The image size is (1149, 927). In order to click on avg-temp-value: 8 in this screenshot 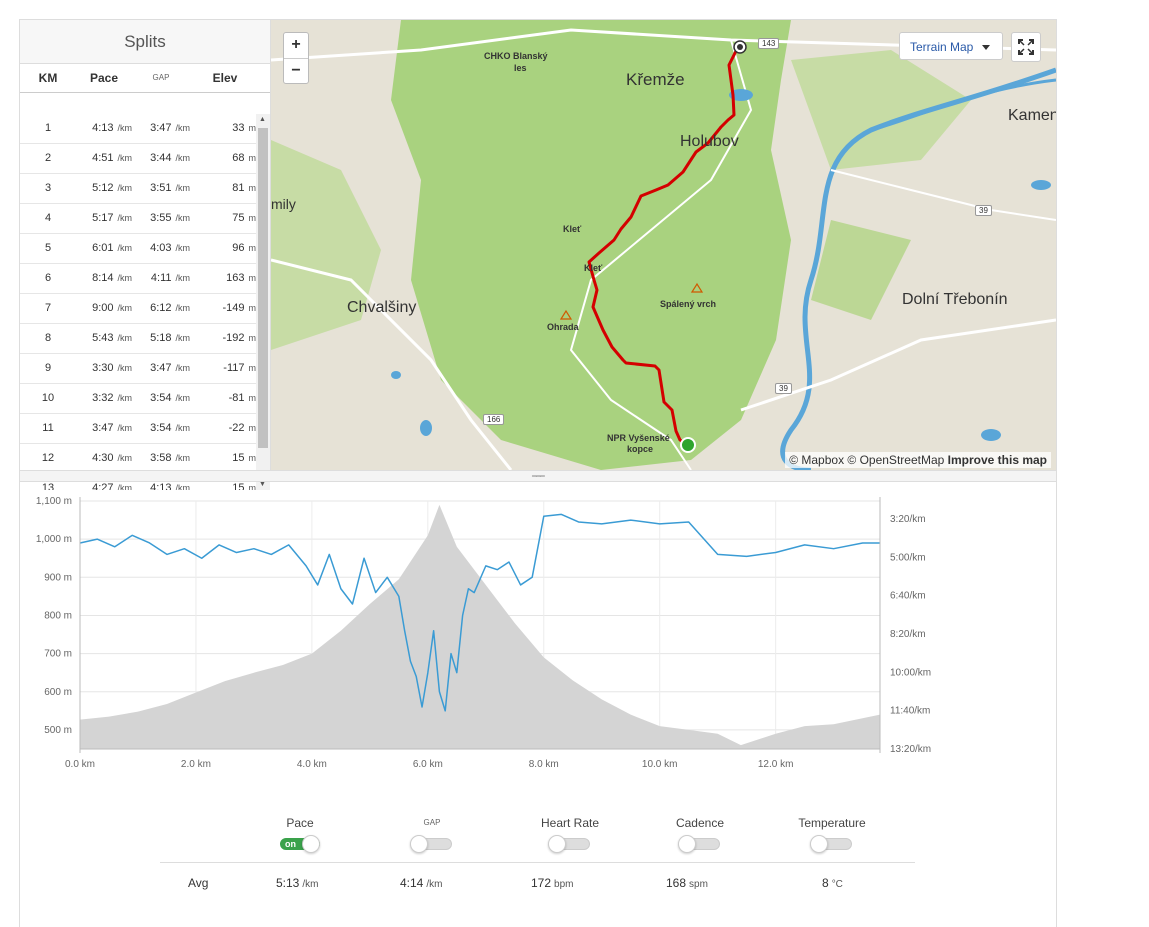, I will do `click(825, 883)`.